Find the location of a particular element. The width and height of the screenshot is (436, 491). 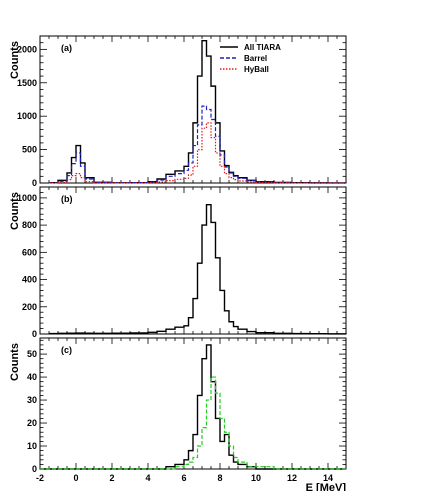

y-tick-label: 500 is located at coordinates (29, 150).